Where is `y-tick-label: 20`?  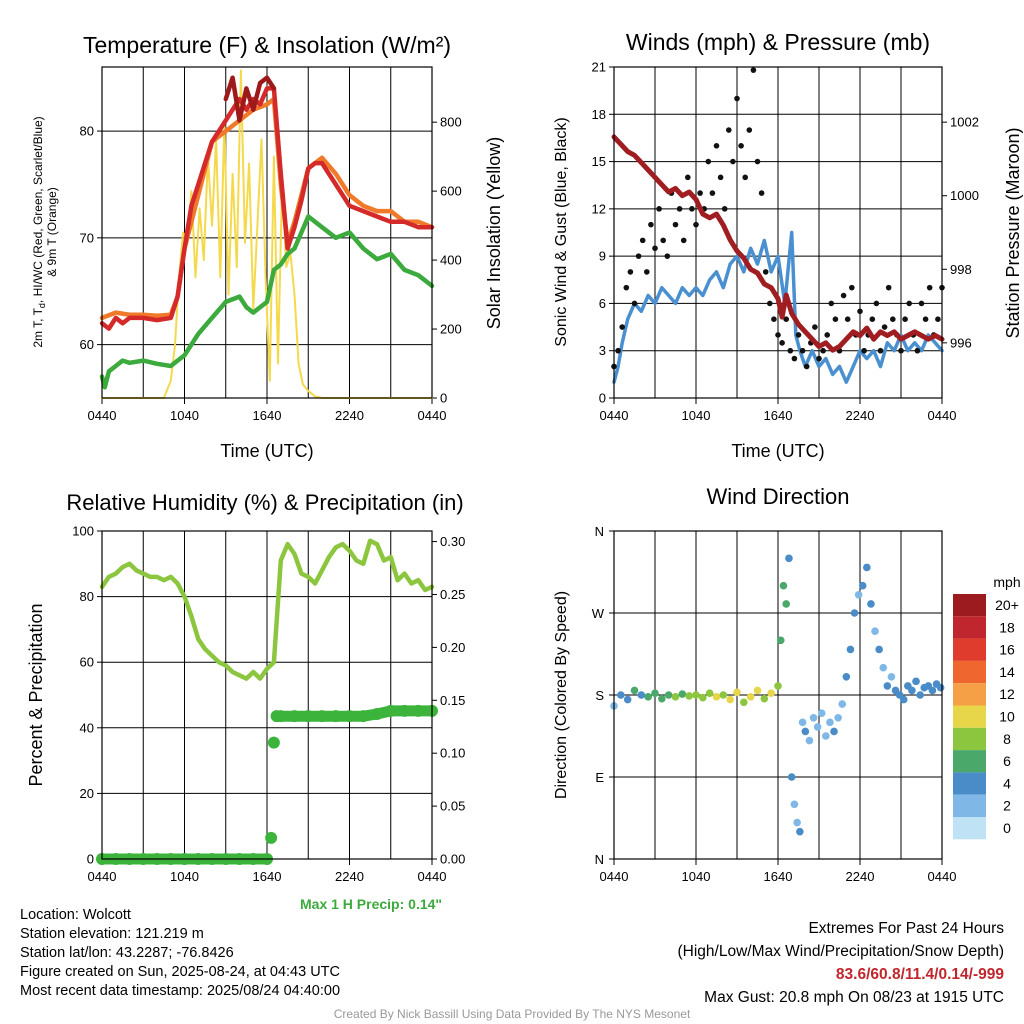
y-tick-label: 20 is located at coordinates (87, 793).